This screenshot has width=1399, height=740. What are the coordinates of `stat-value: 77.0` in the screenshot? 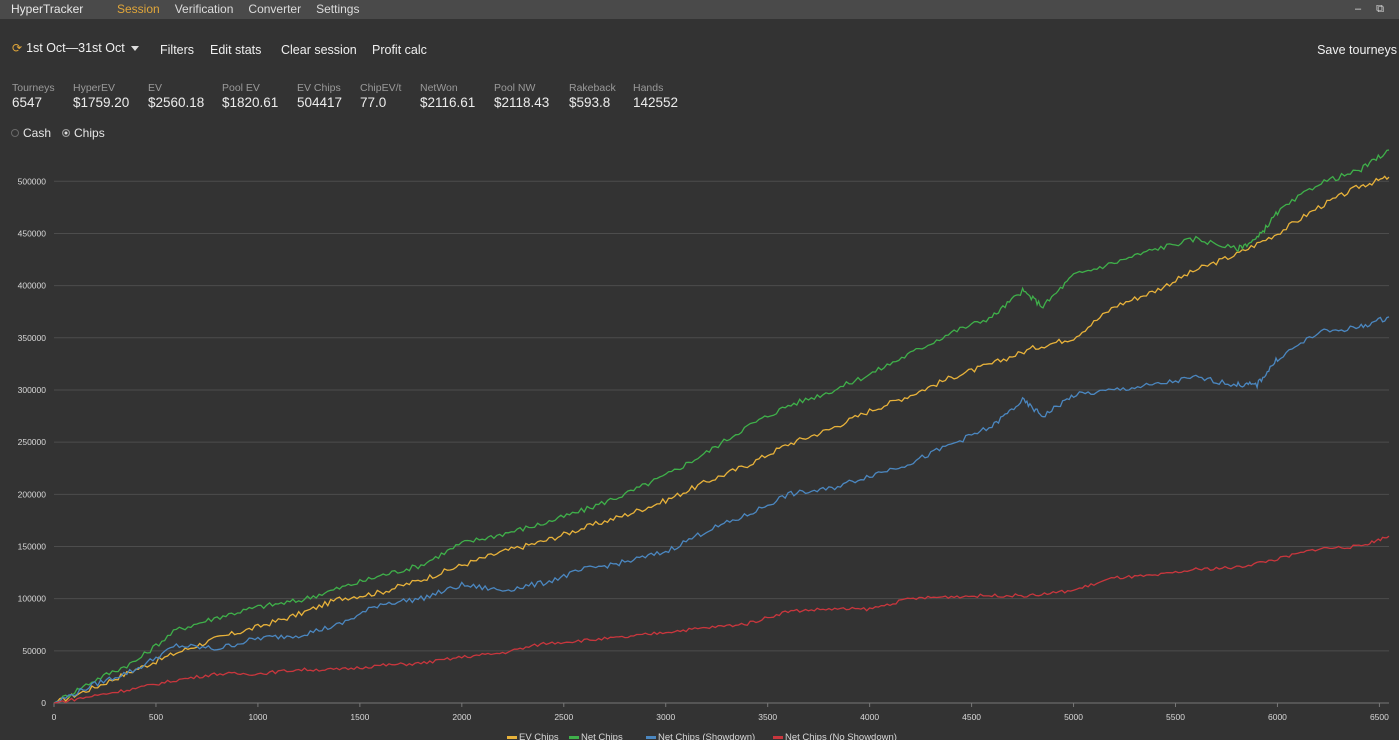 It's located at (373, 102).